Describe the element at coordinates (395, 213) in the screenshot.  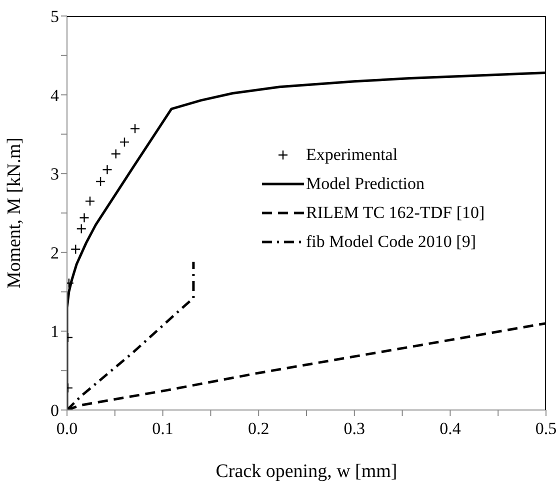
I see `legend-label: RILEM TC 162-TDF [10]` at that location.